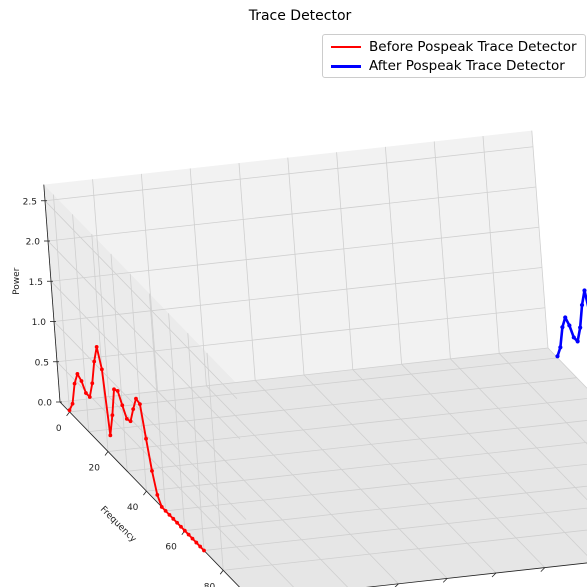 The image size is (587, 587). I want to click on z-tick-label: 0.0, so click(45, 404).